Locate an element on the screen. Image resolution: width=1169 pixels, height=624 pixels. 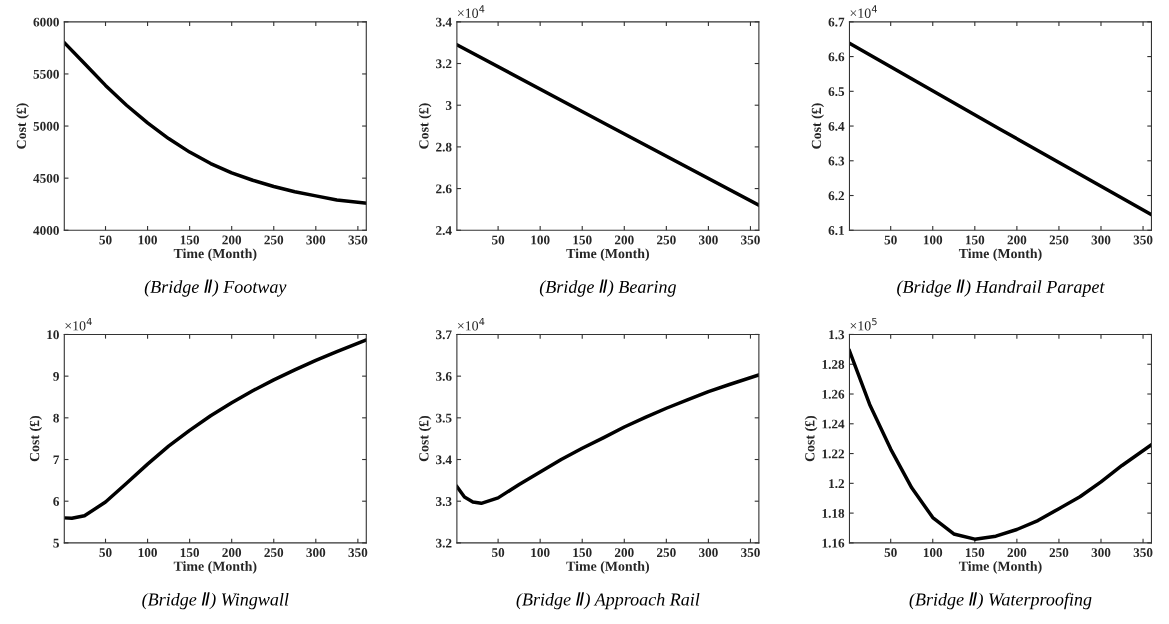
y-tick-label: 2.4 is located at coordinates (444, 231).